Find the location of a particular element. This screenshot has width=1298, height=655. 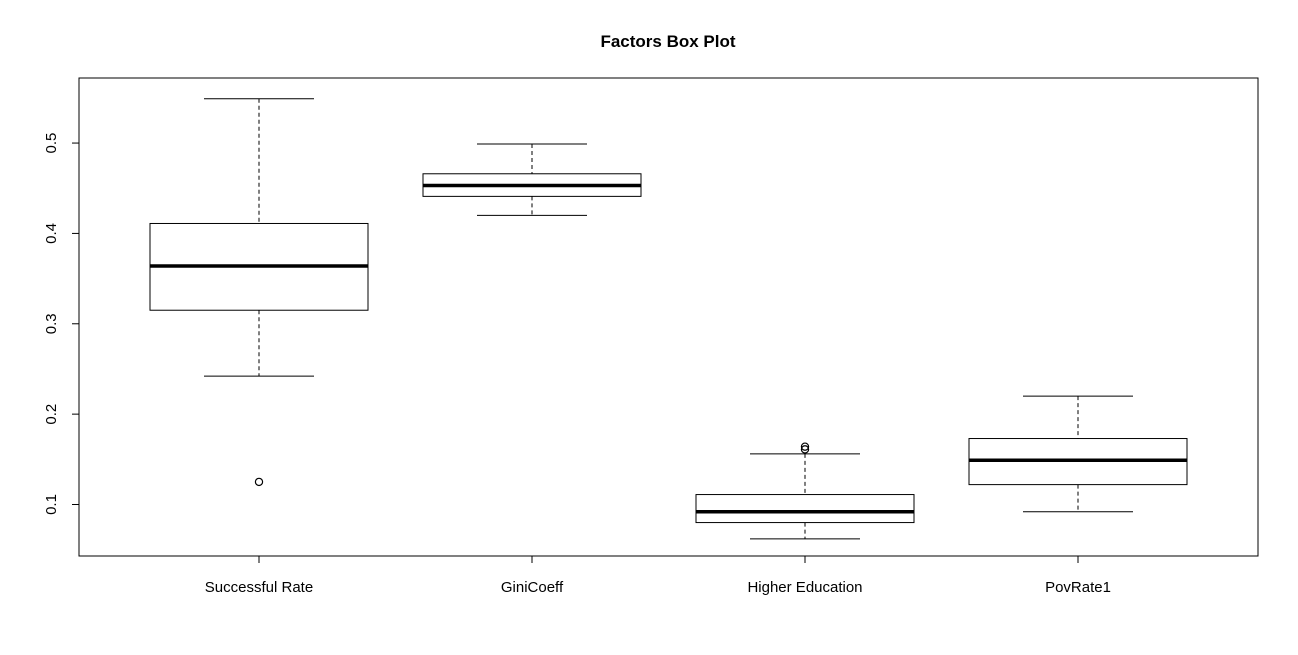

iqr-box is located at coordinates (805, 509).